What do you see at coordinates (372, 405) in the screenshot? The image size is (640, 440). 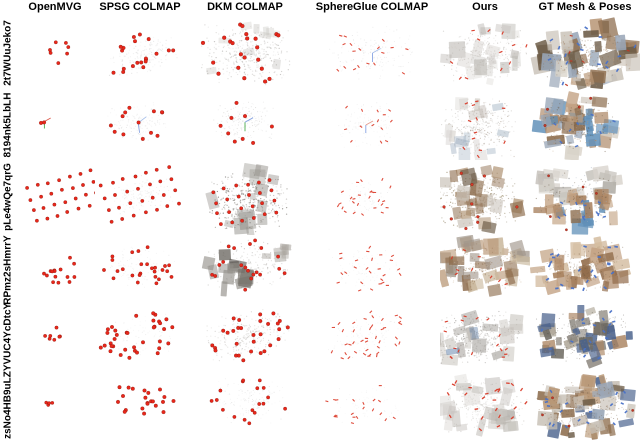 I see `cell-r6-c4` at bounding box center [372, 405].